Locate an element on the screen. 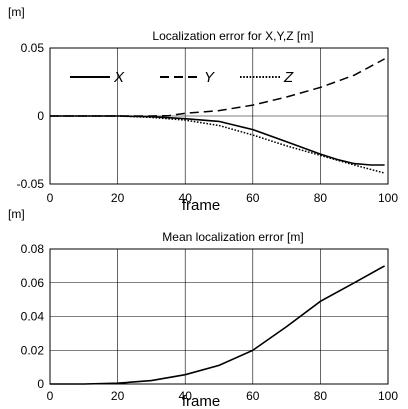  series-line-y is located at coordinates (217, 87).